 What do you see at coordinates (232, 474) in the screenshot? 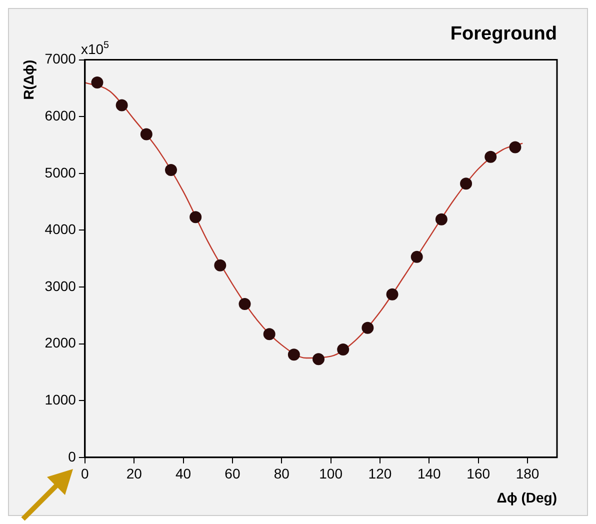
I see `x-tick-label: 60` at bounding box center [232, 474].